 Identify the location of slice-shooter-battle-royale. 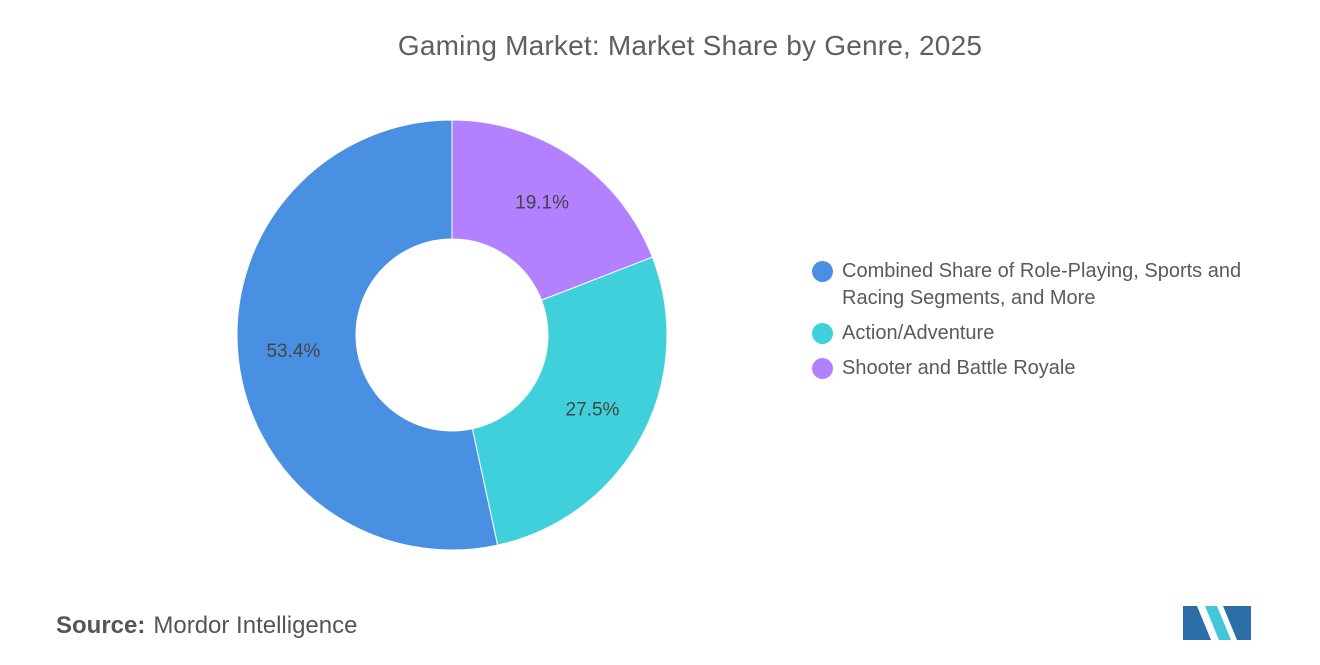
(552, 210).